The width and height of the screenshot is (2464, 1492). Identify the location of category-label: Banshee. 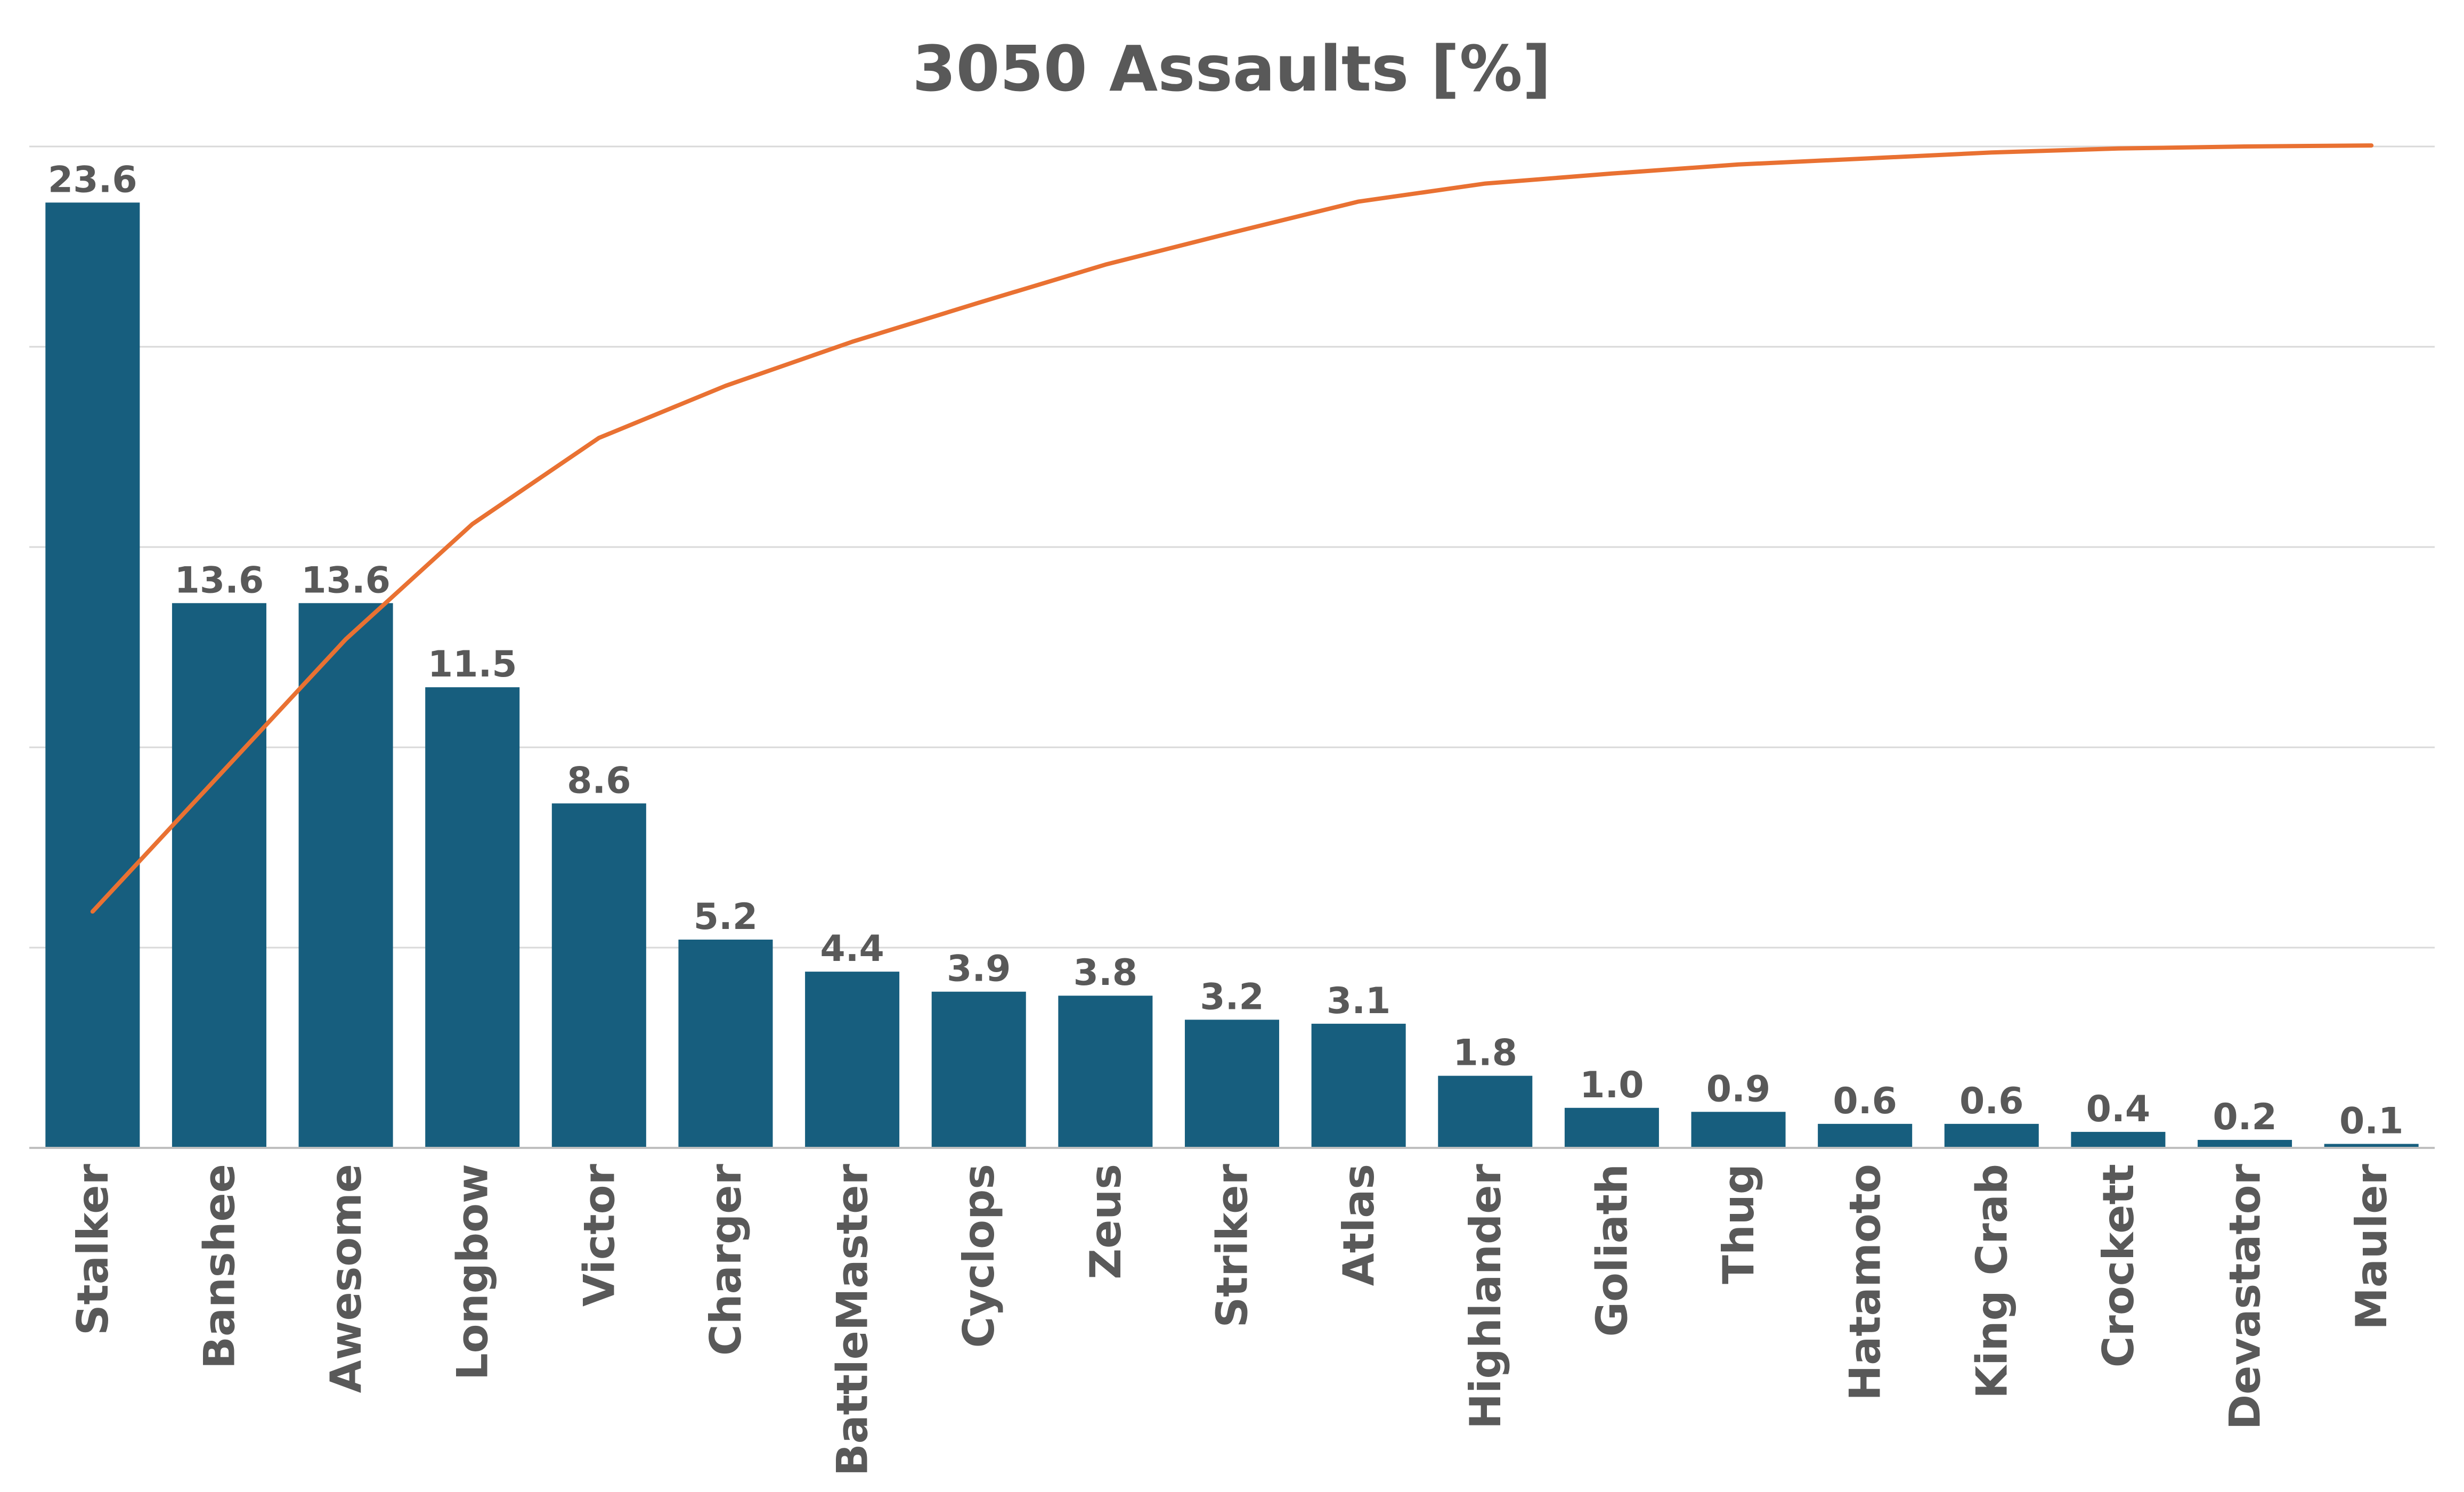
(219, 1266).